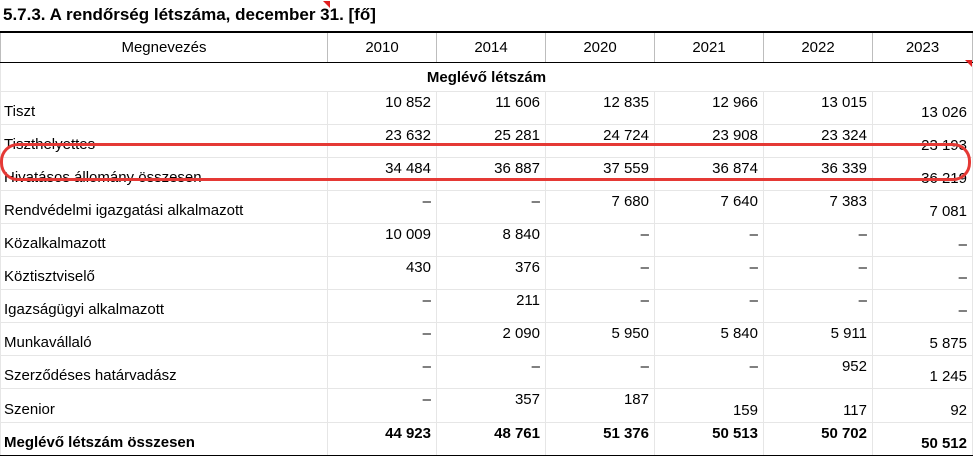  I want to click on cell-2022: 36 339, so click(818, 174).